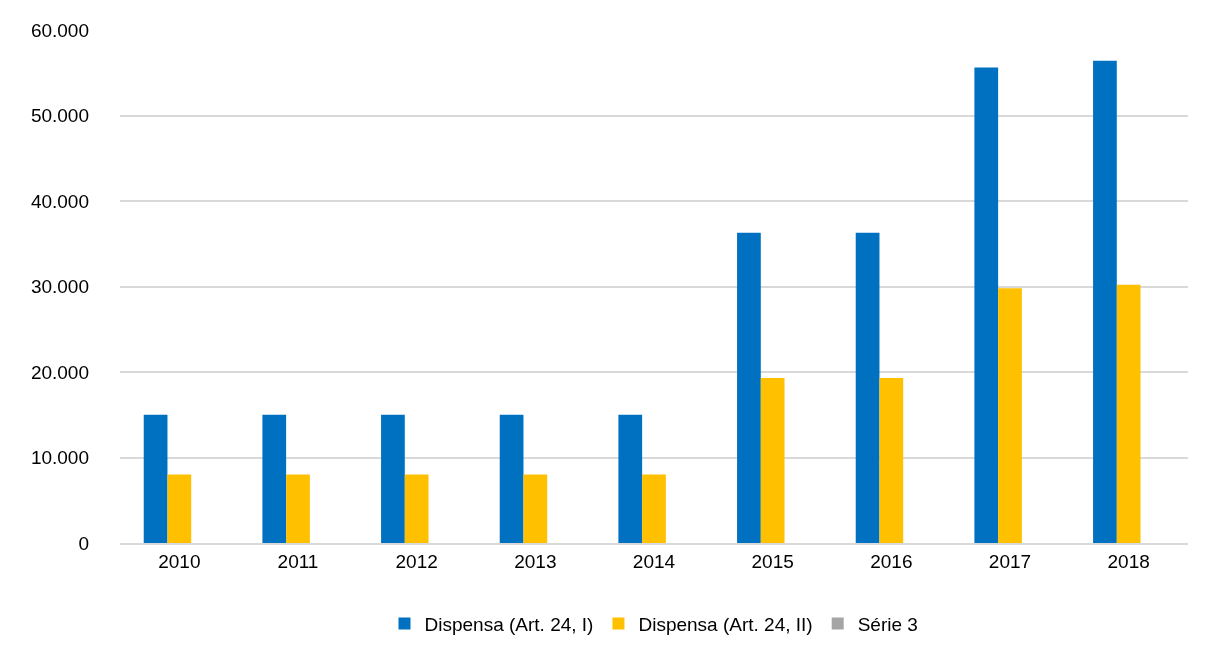  What do you see at coordinates (535, 561) in the screenshot?
I see `x-tick-label: 2013` at bounding box center [535, 561].